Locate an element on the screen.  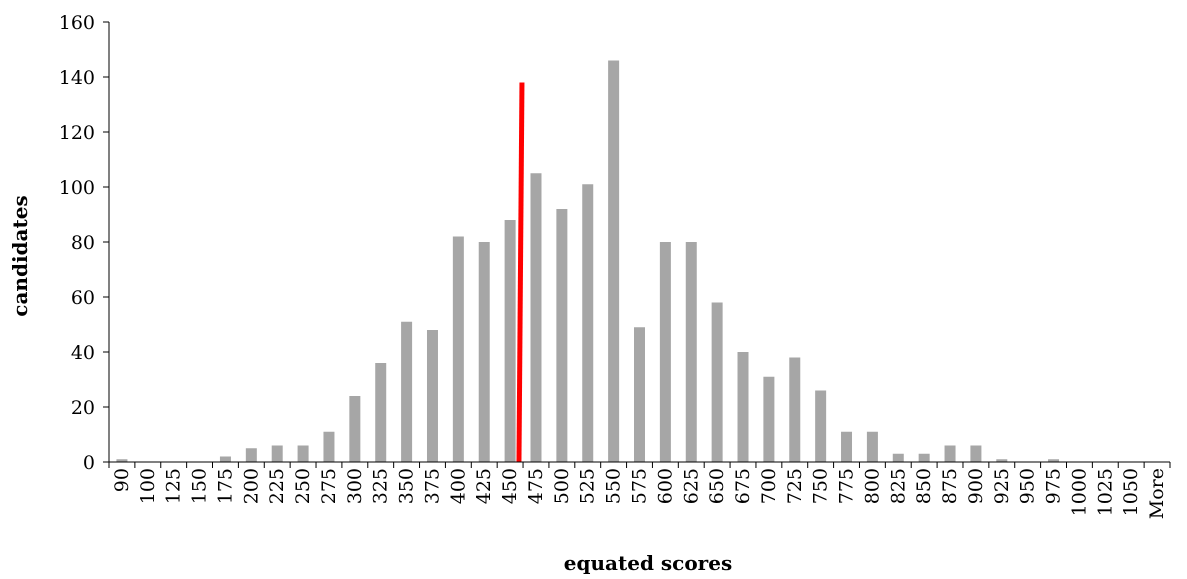
x-tick-label: 1025 is located at coordinates (1105, 492).